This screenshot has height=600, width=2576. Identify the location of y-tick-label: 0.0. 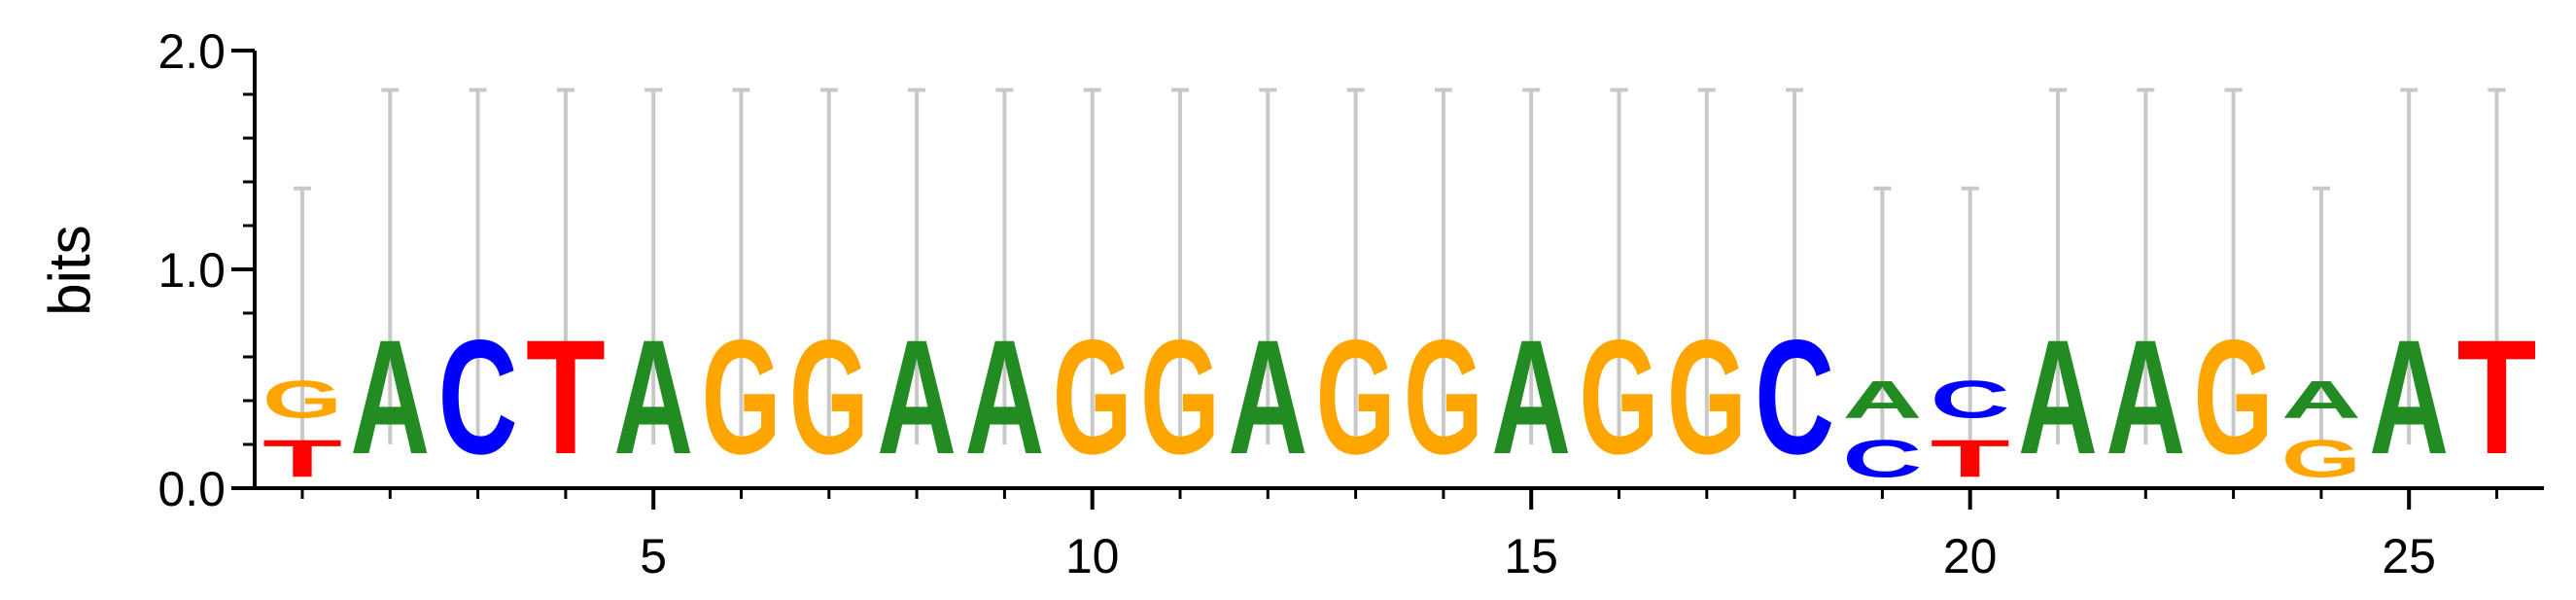
(192, 489).